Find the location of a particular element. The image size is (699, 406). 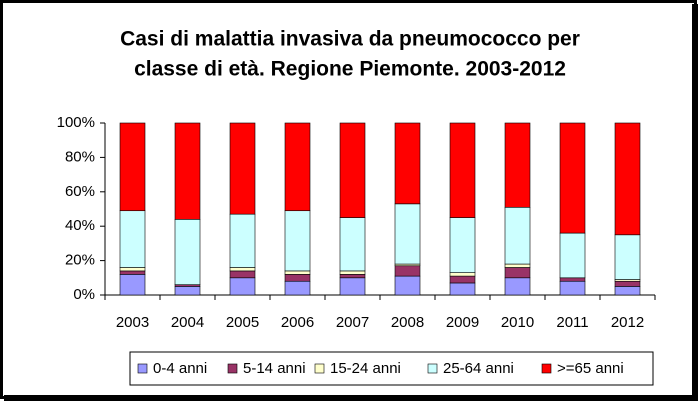

x-tick-label: 2007 is located at coordinates (352, 322).